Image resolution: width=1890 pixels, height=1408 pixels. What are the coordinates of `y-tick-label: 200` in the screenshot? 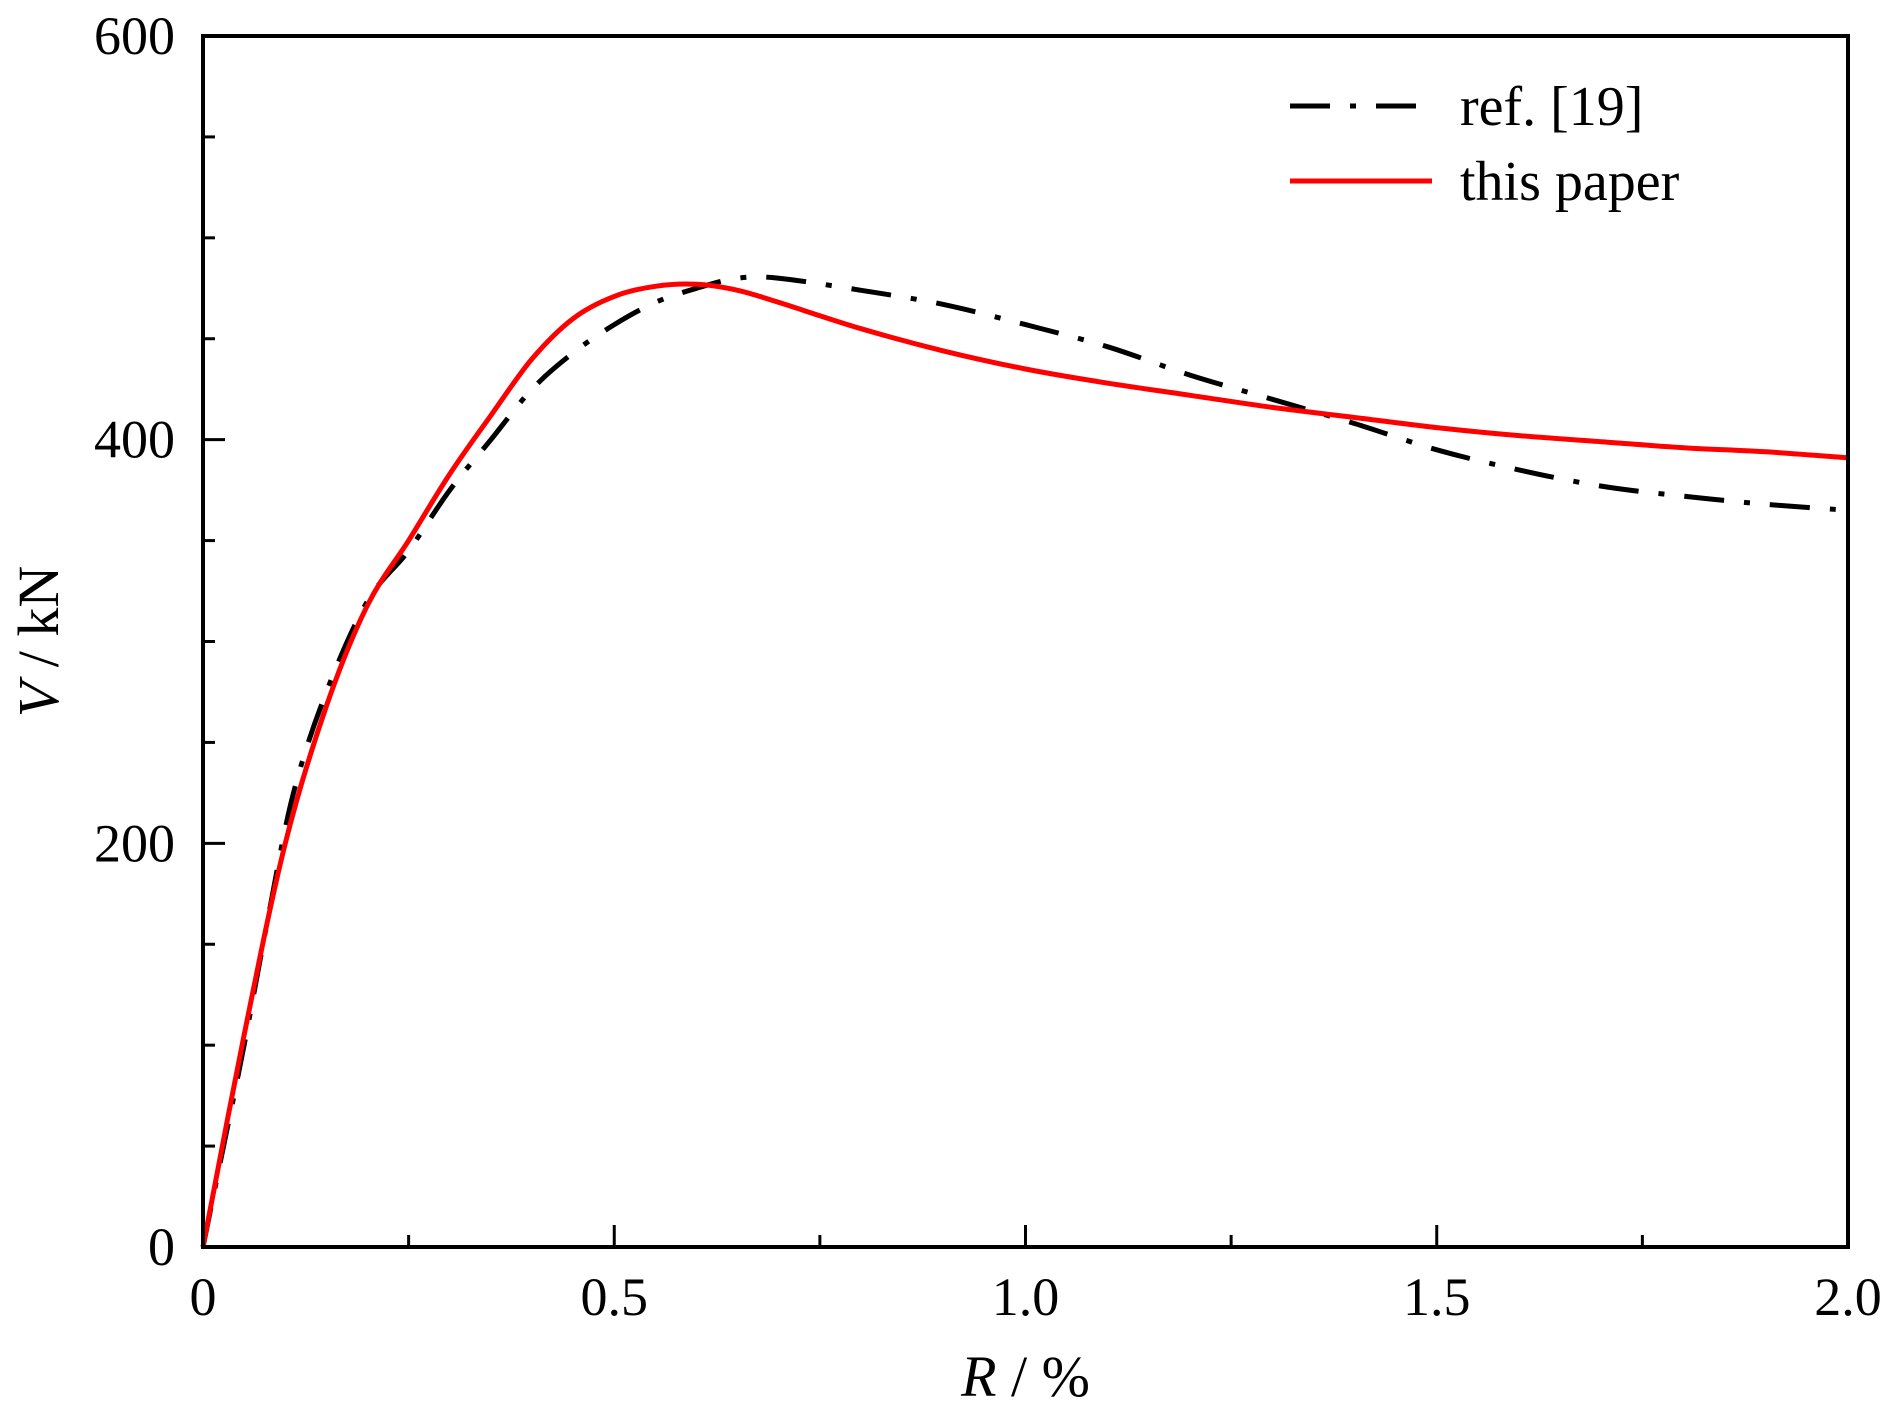 It's located at (134, 843).